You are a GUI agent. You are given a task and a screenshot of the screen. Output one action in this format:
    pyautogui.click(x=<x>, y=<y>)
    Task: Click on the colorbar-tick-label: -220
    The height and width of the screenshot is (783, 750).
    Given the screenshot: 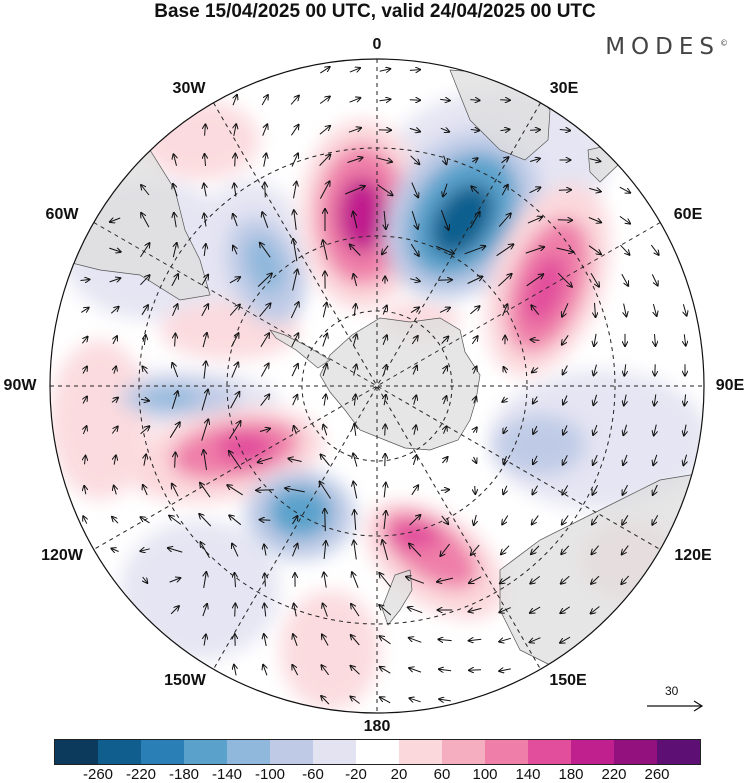 What is the action you would take?
    pyautogui.click(x=141, y=774)
    